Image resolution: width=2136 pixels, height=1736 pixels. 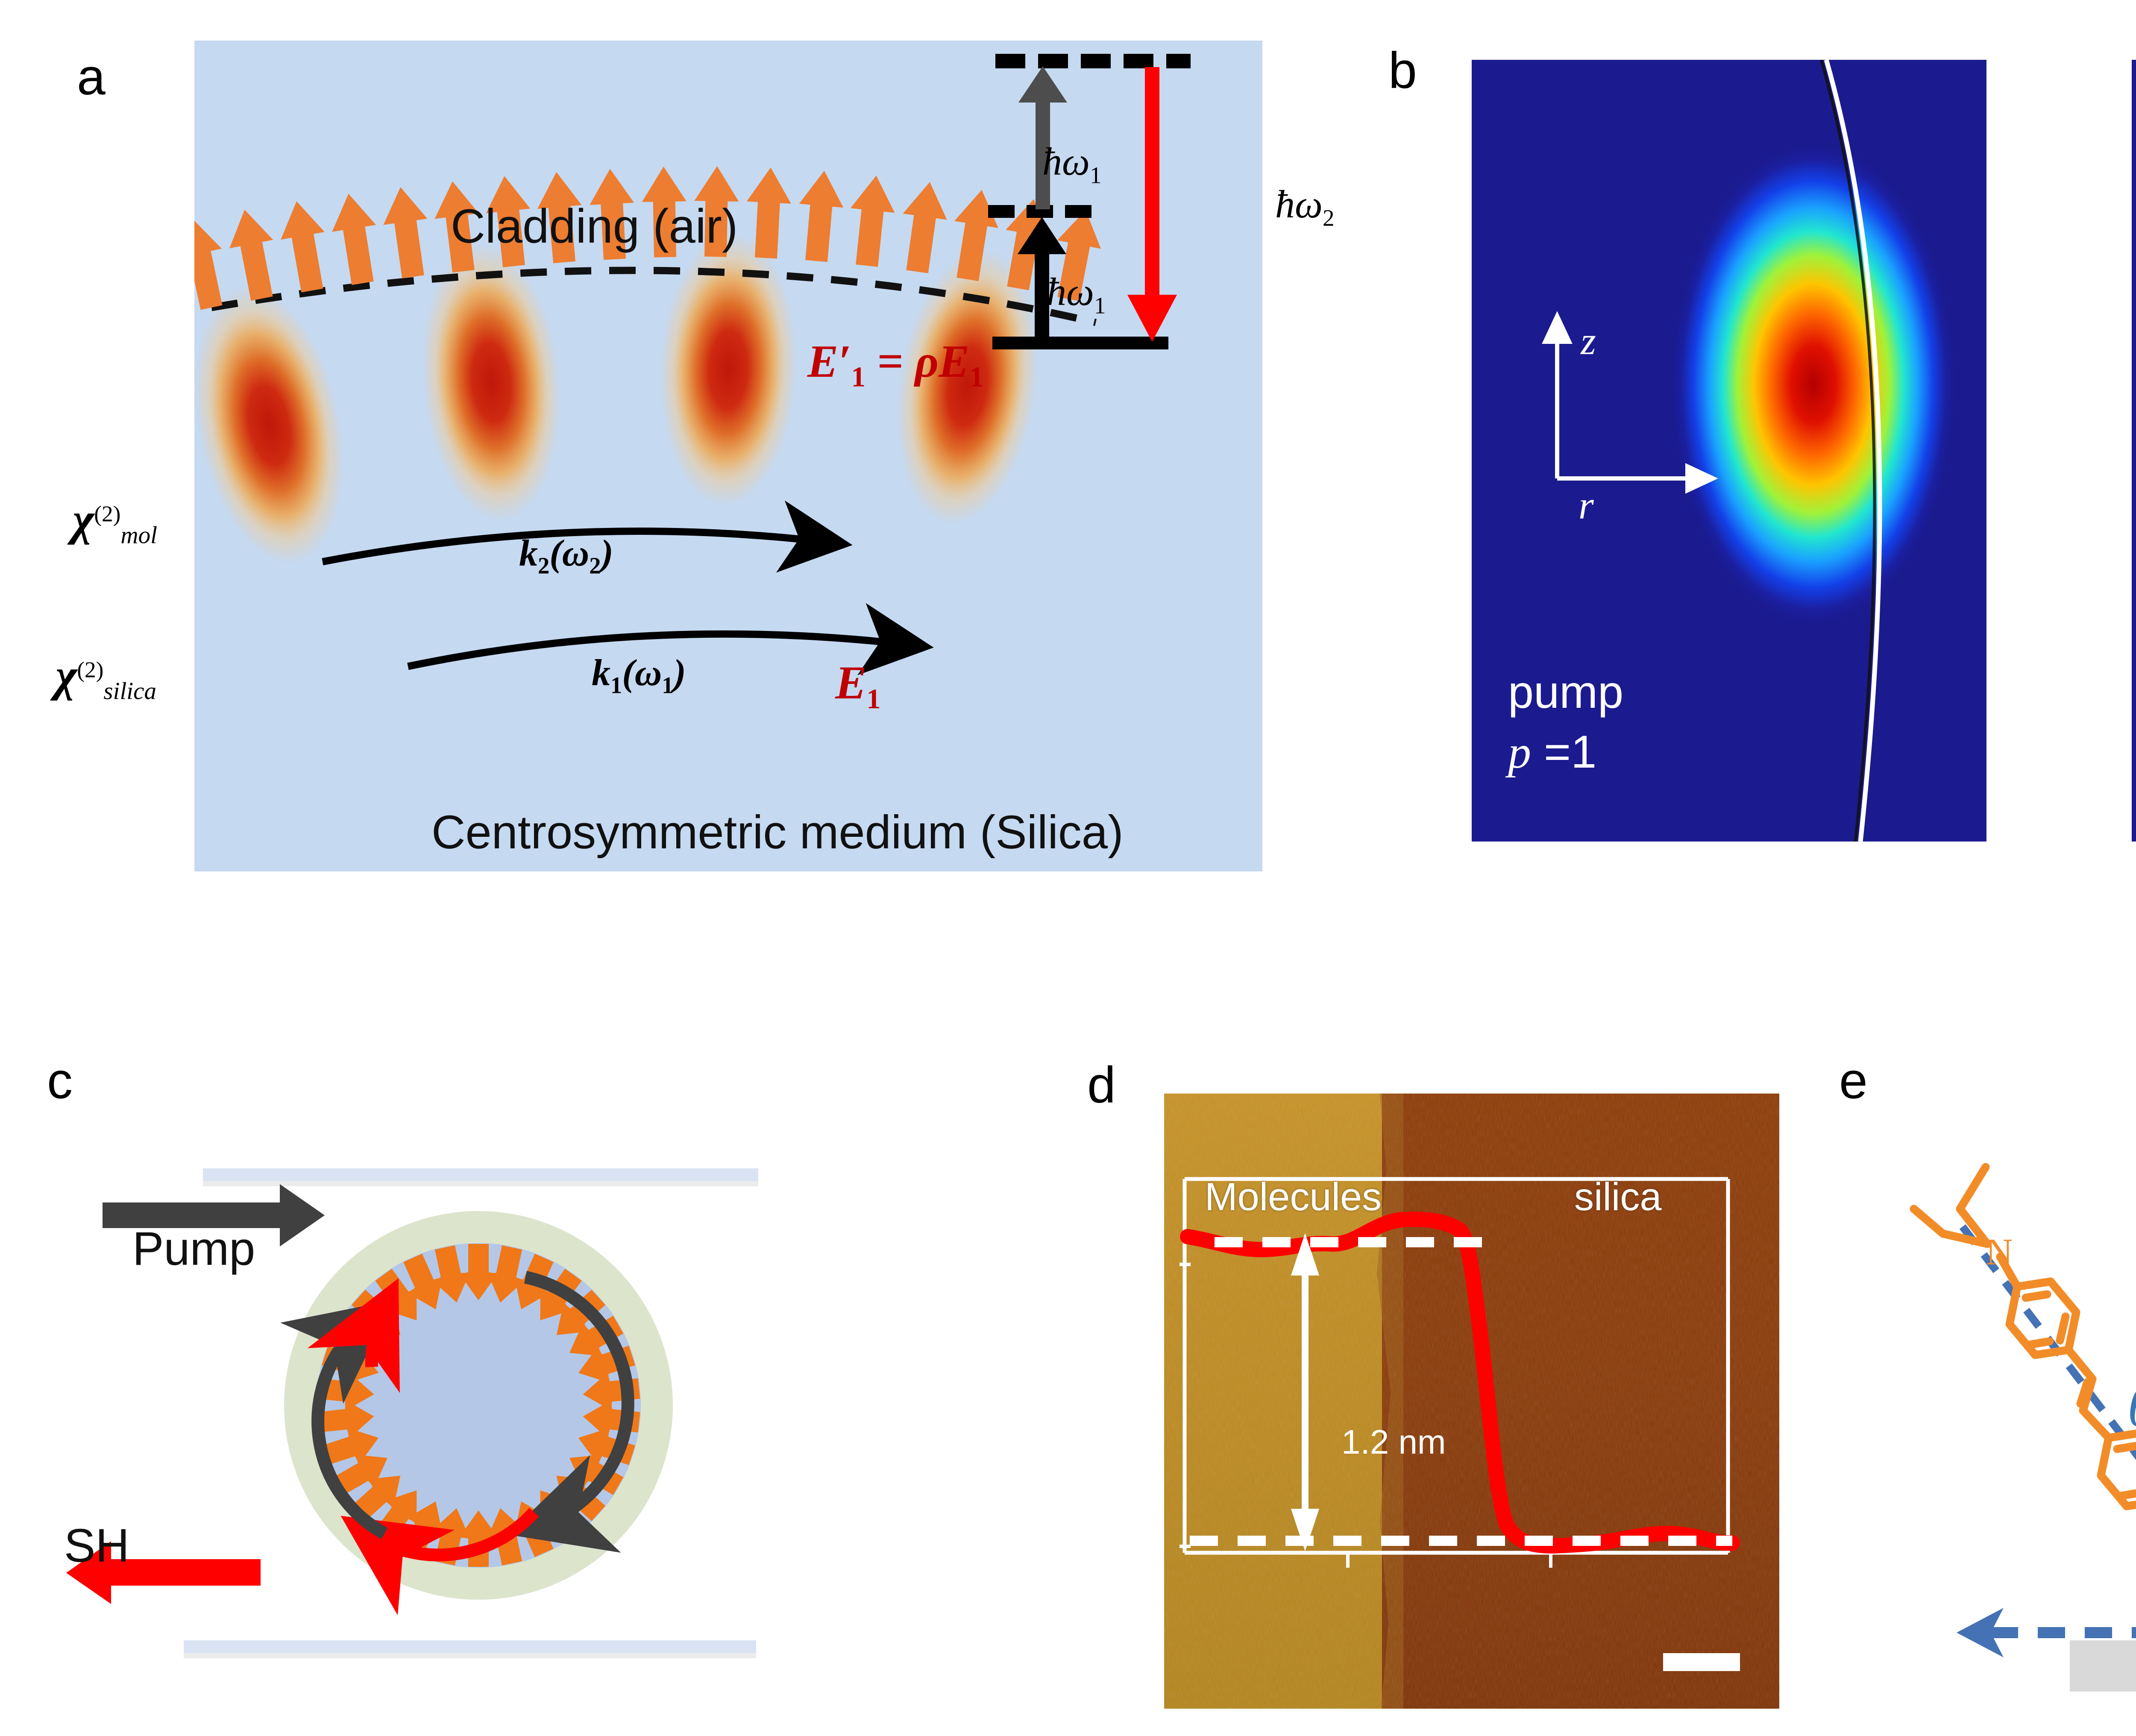 What do you see at coordinates (115, 522) in the screenshot?
I see `chi-mol-label: χ(2)mol` at bounding box center [115, 522].